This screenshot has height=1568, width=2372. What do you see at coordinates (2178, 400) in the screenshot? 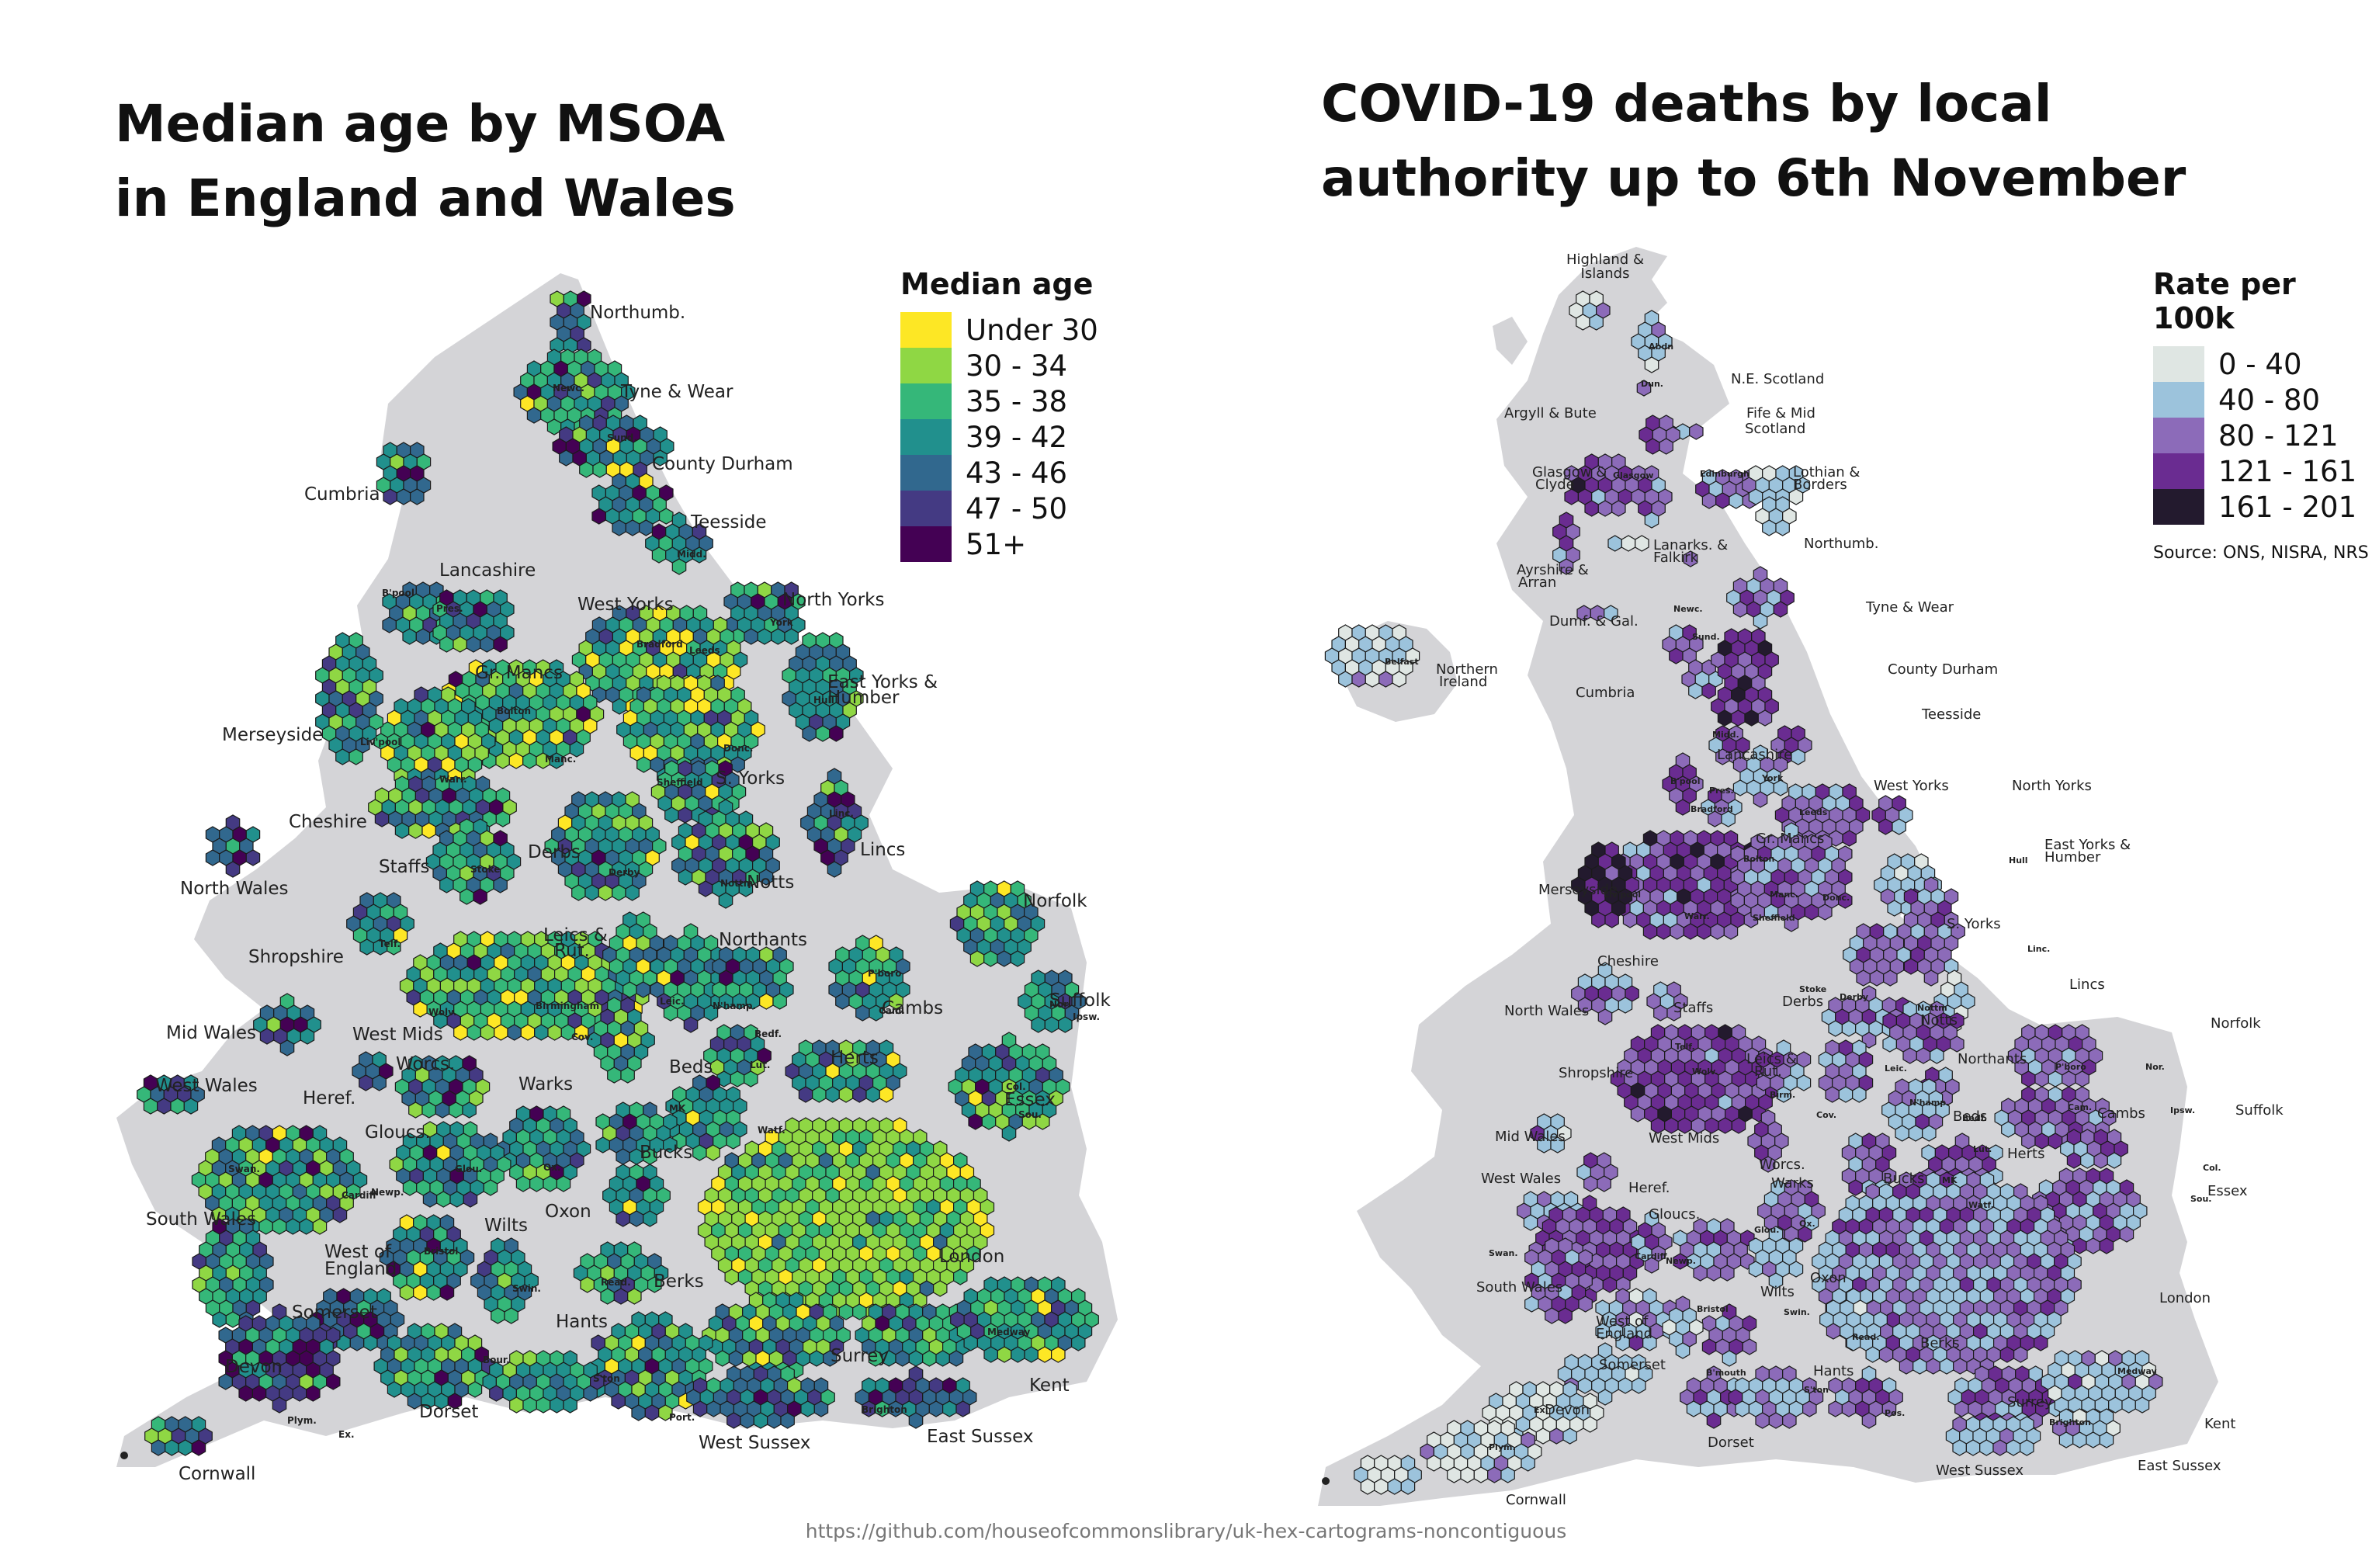
I see `covid-deaths-legend-swatch` at bounding box center [2178, 400].